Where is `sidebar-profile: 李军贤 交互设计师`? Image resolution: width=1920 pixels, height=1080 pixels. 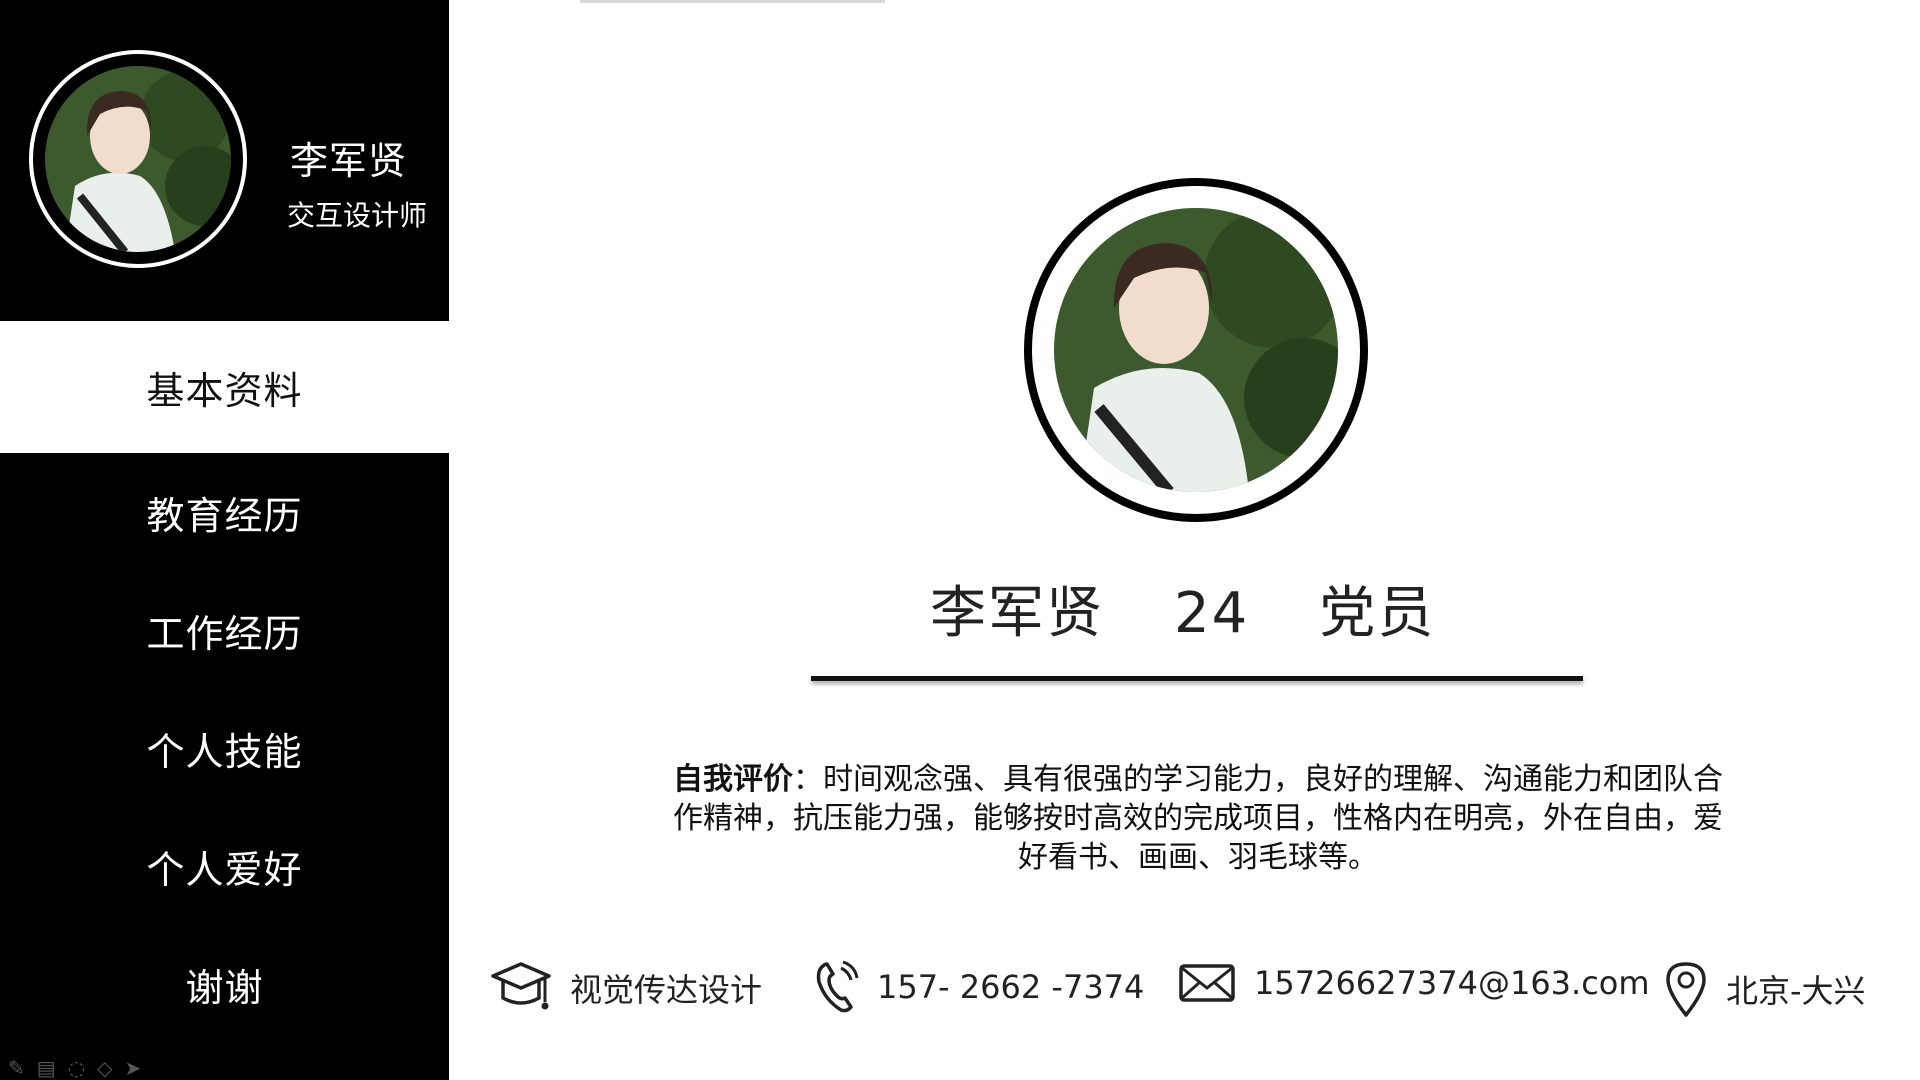 sidebar-profile: 李军贤 交互设计师 is located at coordinates (224, 160).